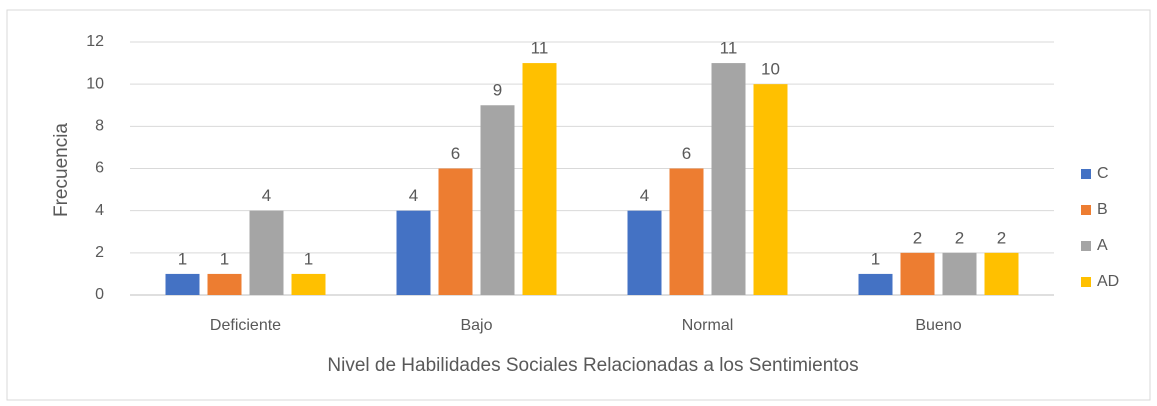 This screenshot has height=406, width=1157. What do you see at coordinates (1102, 245) in the screenshot?
I see `legend-label: A` at bounding box center [1102, 245].